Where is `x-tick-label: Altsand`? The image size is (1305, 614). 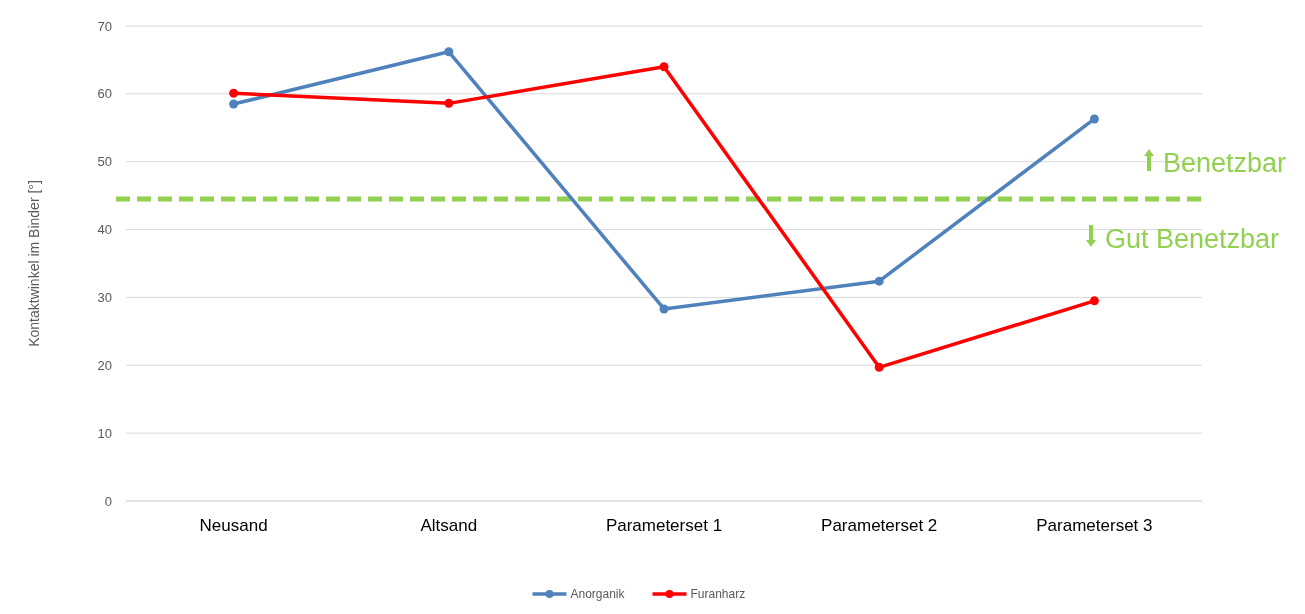 x-tick-label: Altsand is located at coordinates (449, 525).